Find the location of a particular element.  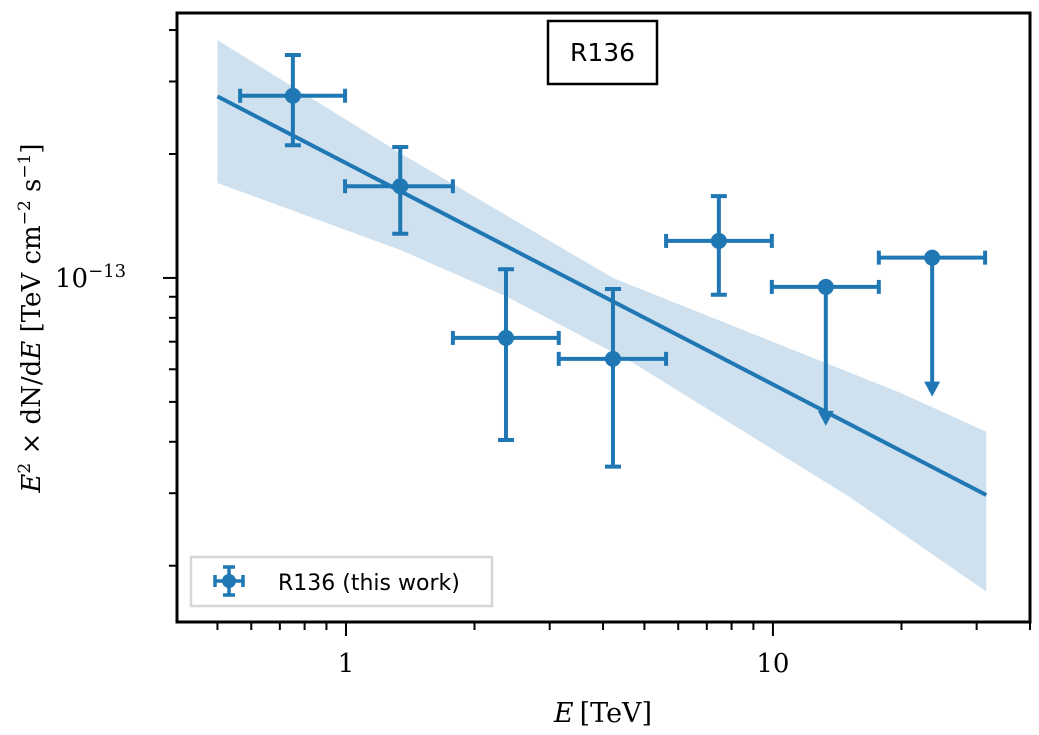

legend-label: R136 (this work) is located at coordinates (369, 583).